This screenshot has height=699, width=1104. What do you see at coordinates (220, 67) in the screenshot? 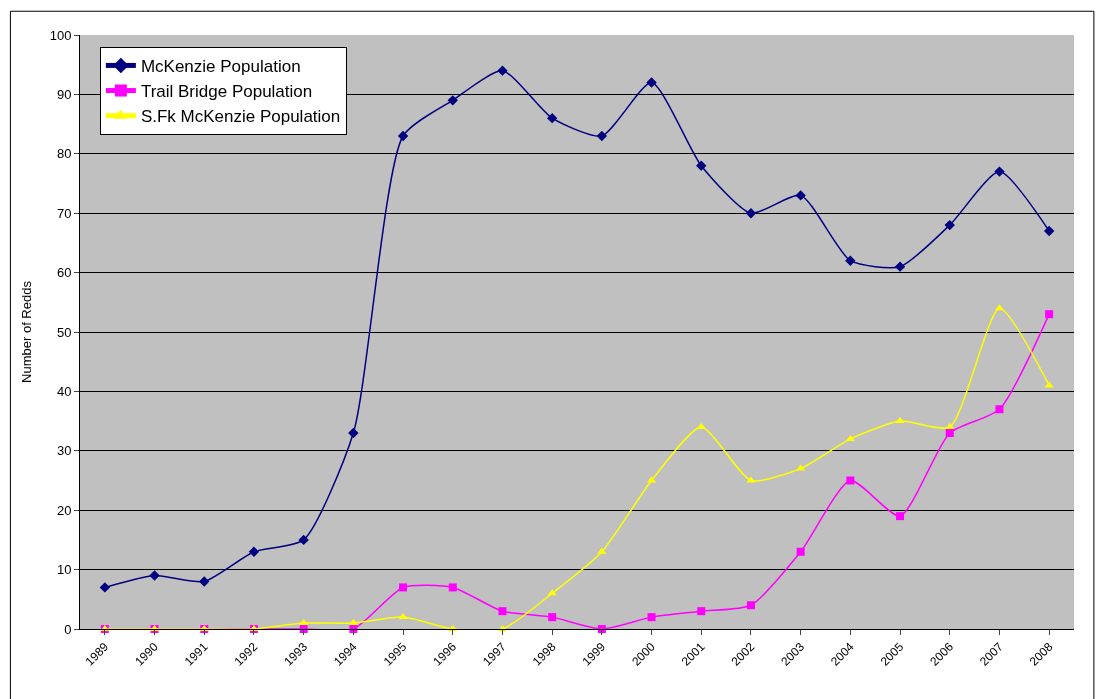
I see `legend-label: McKenzie Population` at bounding box center [220, 67].